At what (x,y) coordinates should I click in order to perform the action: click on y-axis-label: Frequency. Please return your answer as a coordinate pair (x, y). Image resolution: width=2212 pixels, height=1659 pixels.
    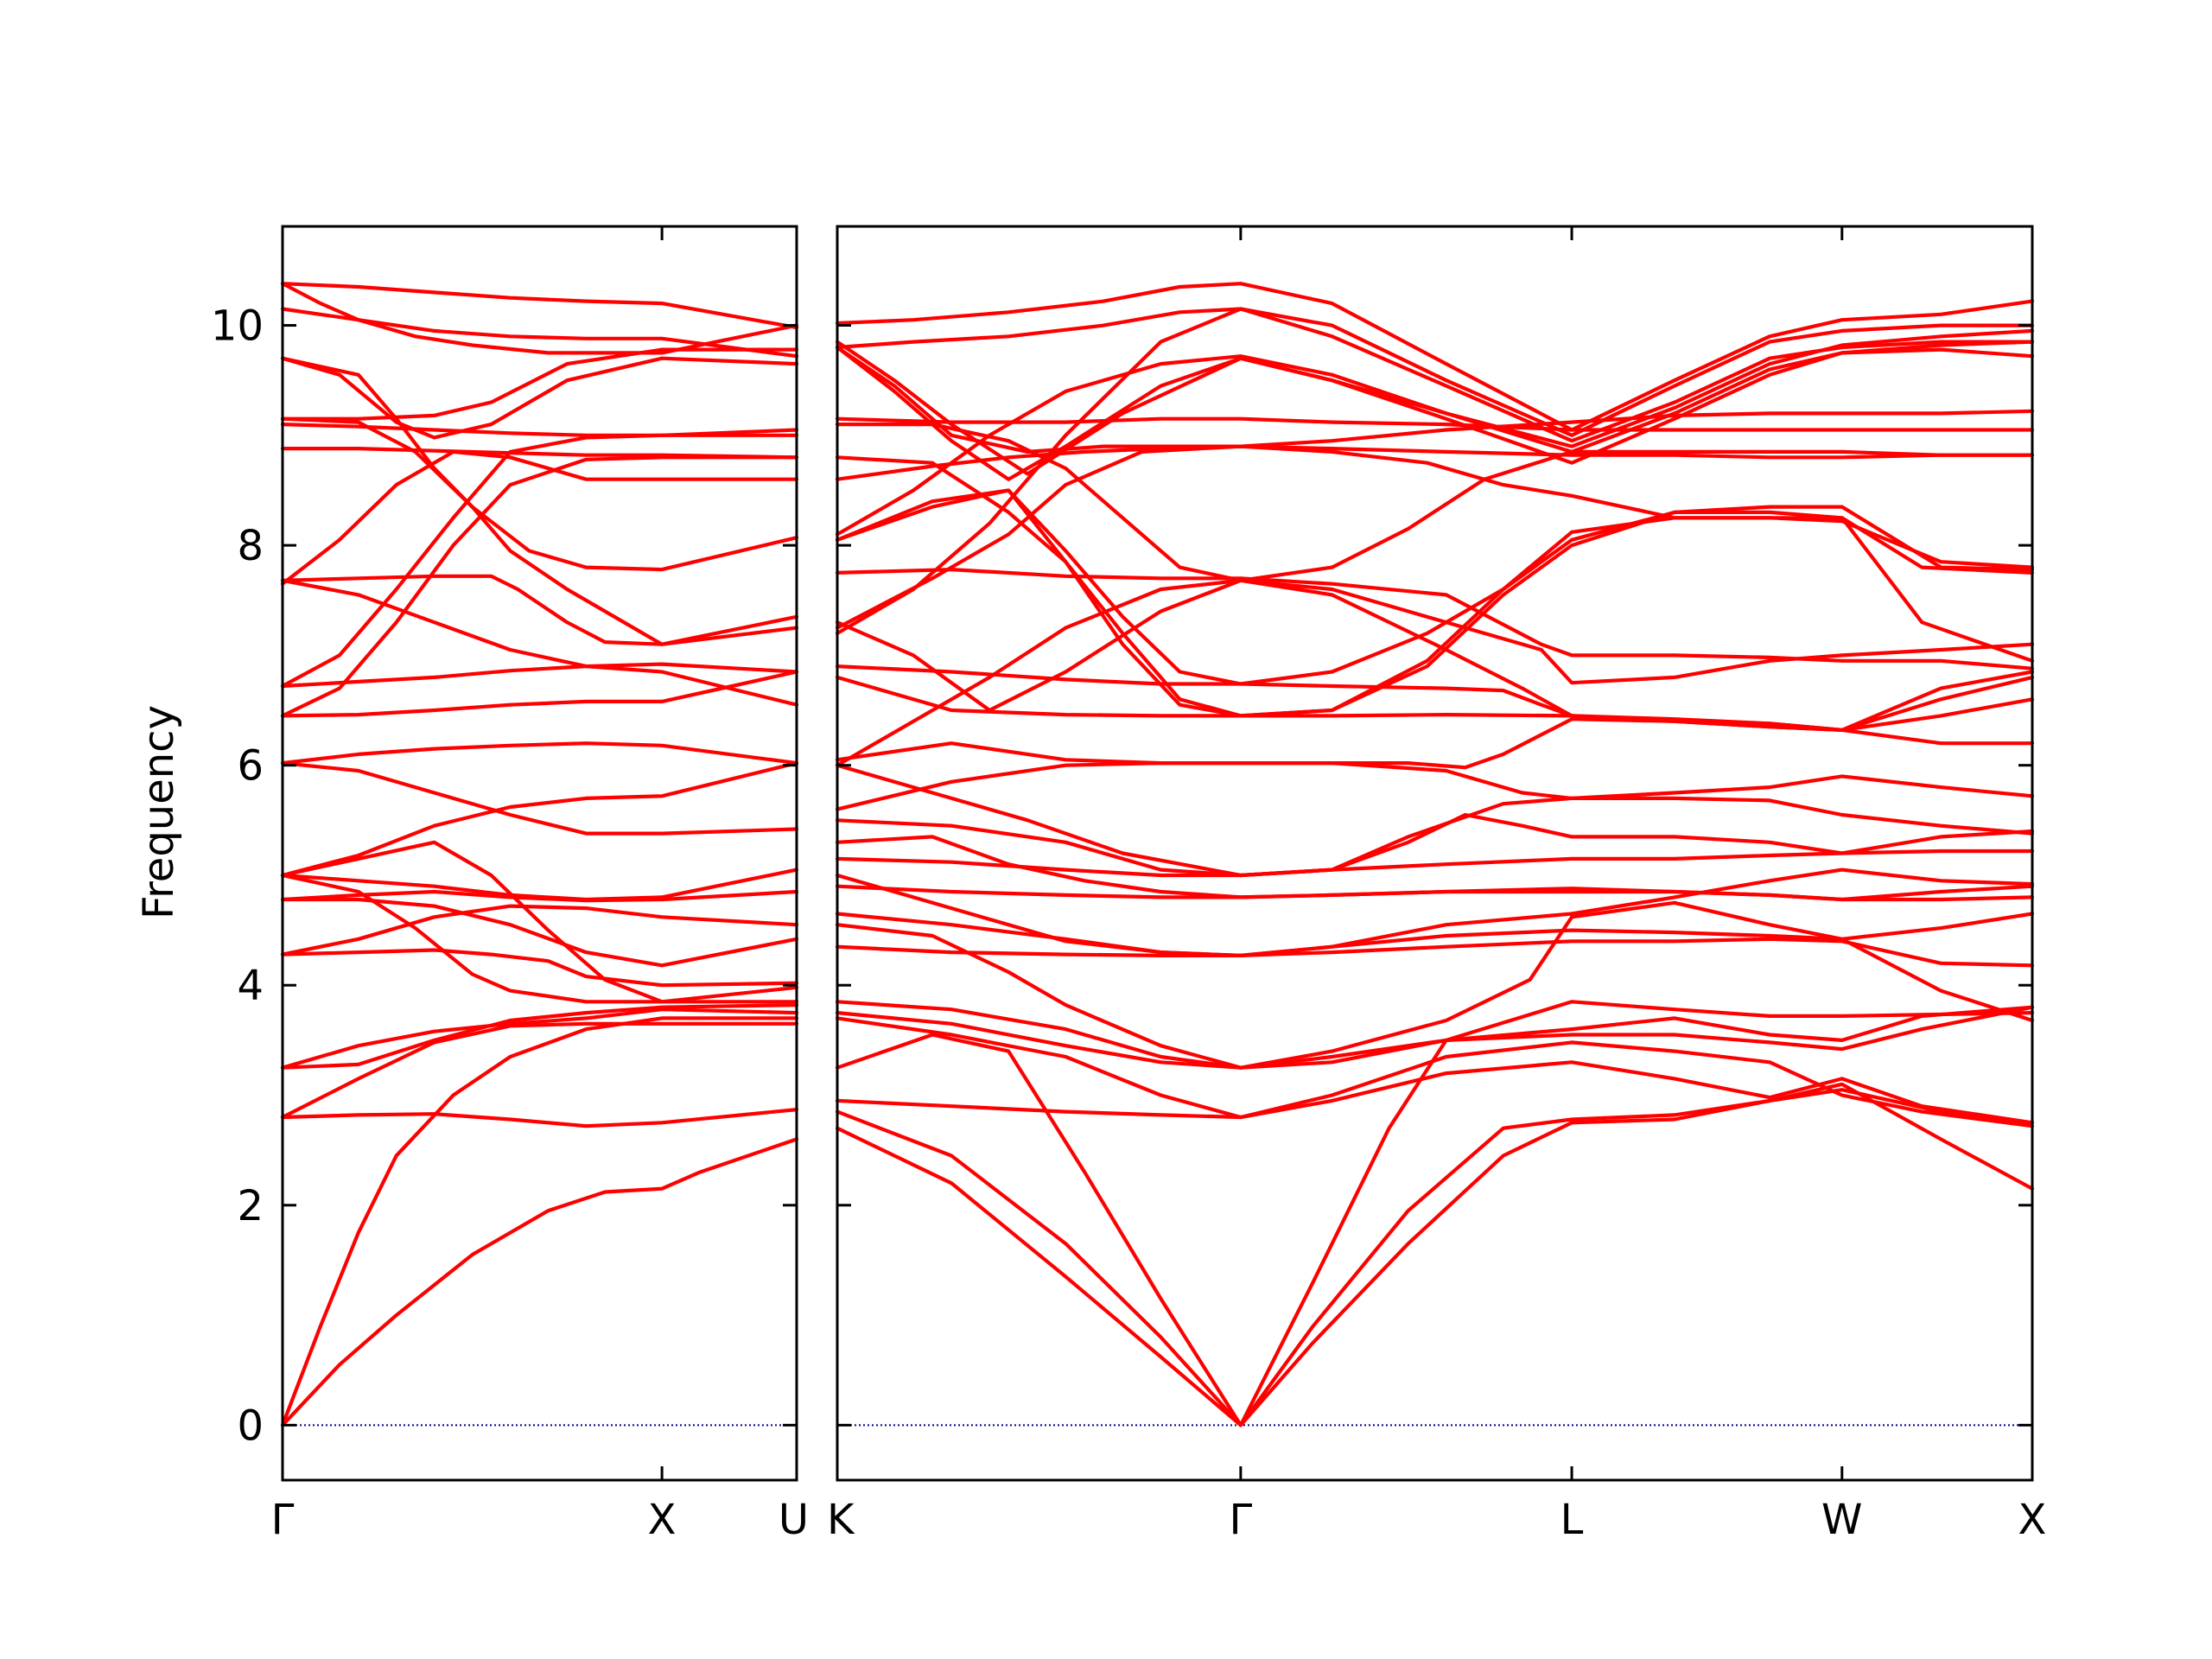
    Looking at the image, I should click on (159, 812).